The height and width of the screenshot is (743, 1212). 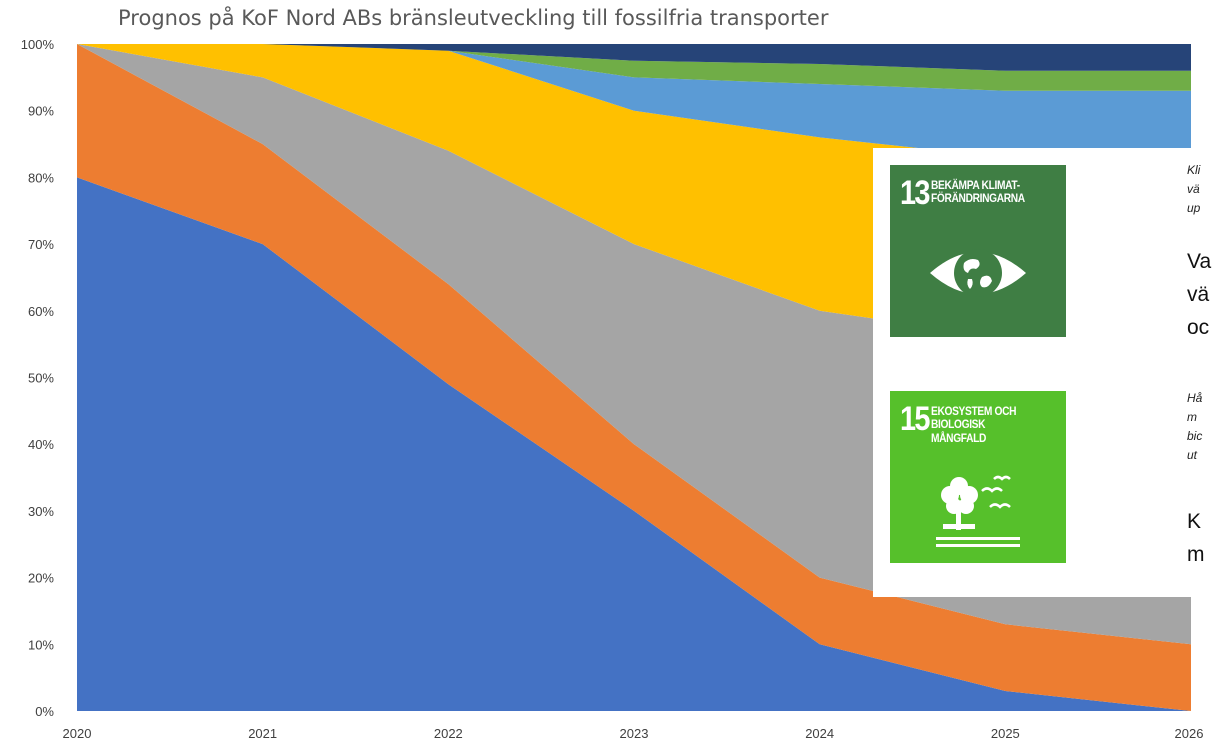 What do you see at coordinates (973, 424) in the screenshot?
I see `sdg15-label: EKOSYSTEM OCH BIOLOGISK MÅNGFALD` at bounding box center [973, 424].